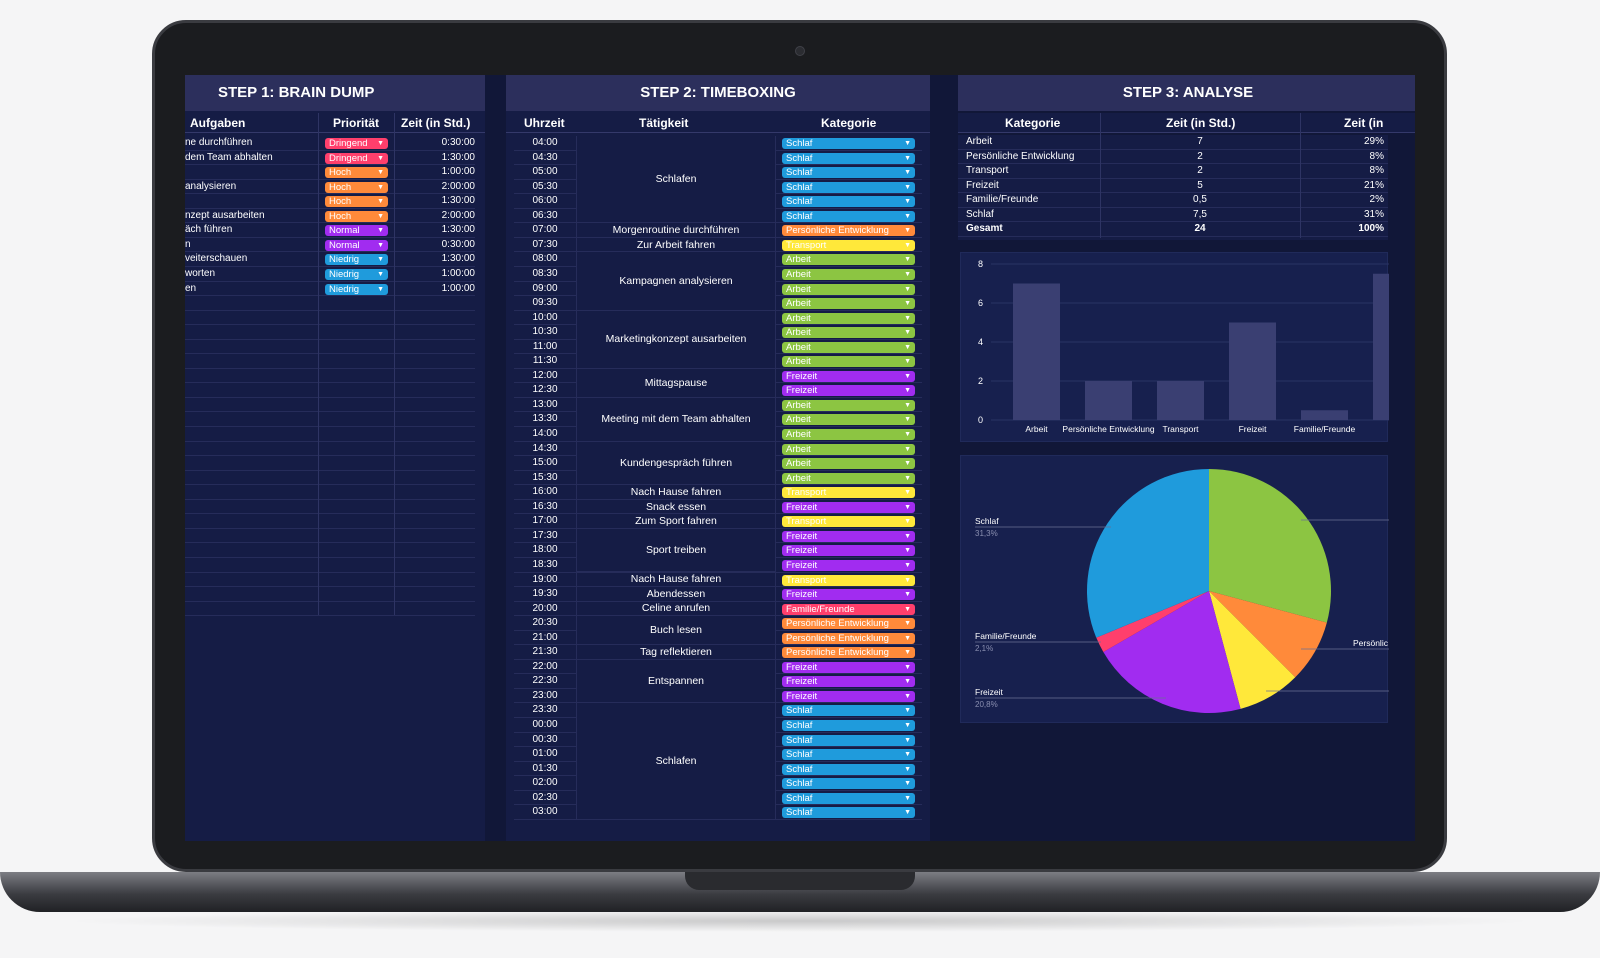 Image resolution: width=1600 pixels, height=958 pixels. I want to click on y-tick-label: 4, so click(980, 342).